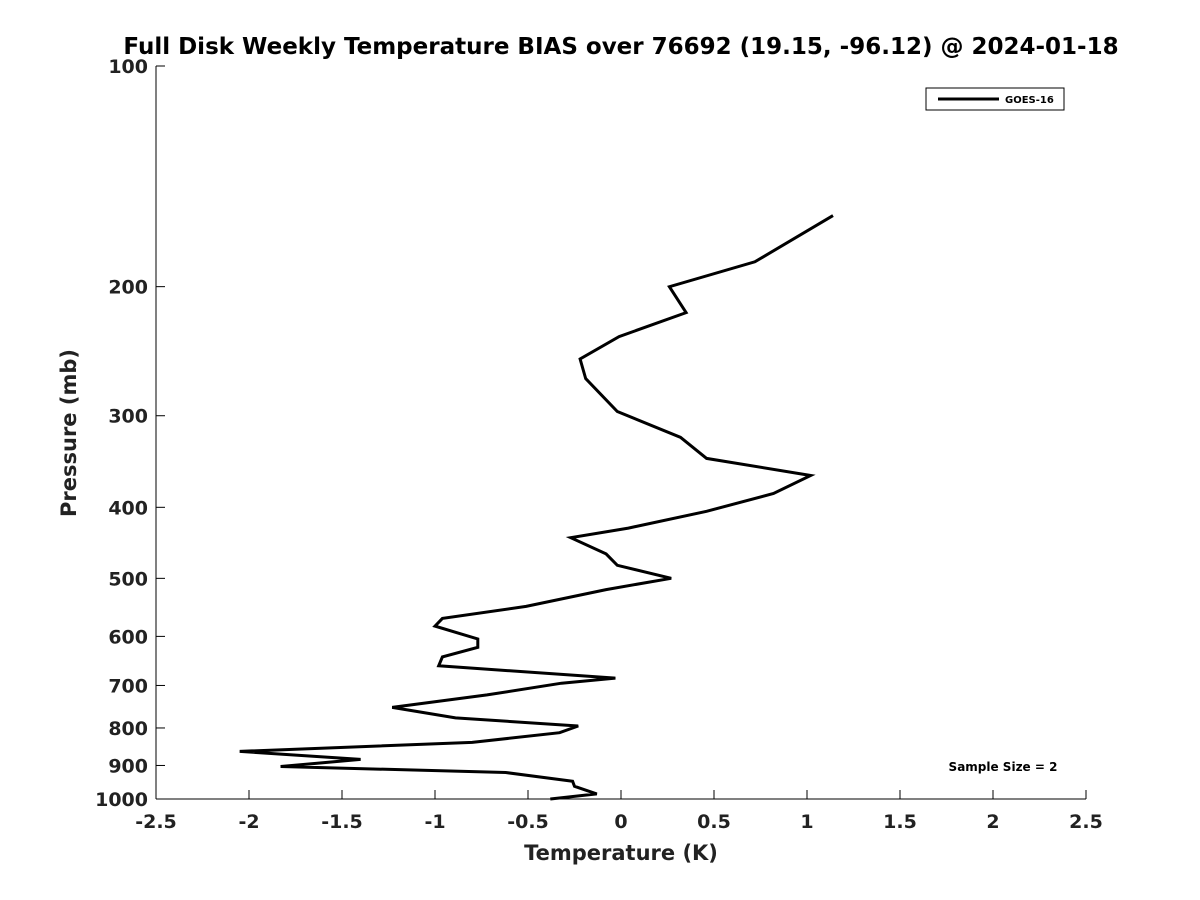 The height and width of the screenshot is (900, 1200). Describe the element at coordinates (1086, 822) in the screenshot. I see `x-tick-label: 2.5` at that location.